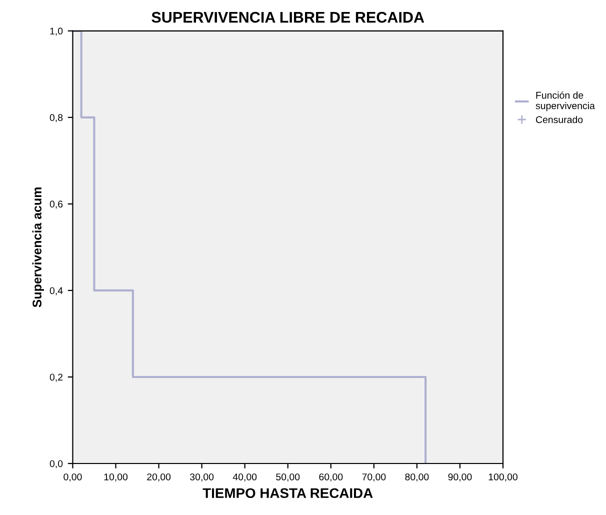  Describe the element at coordinates (331, 477) in the screenshot. I see `x-tick-label: 60,00` at that location.